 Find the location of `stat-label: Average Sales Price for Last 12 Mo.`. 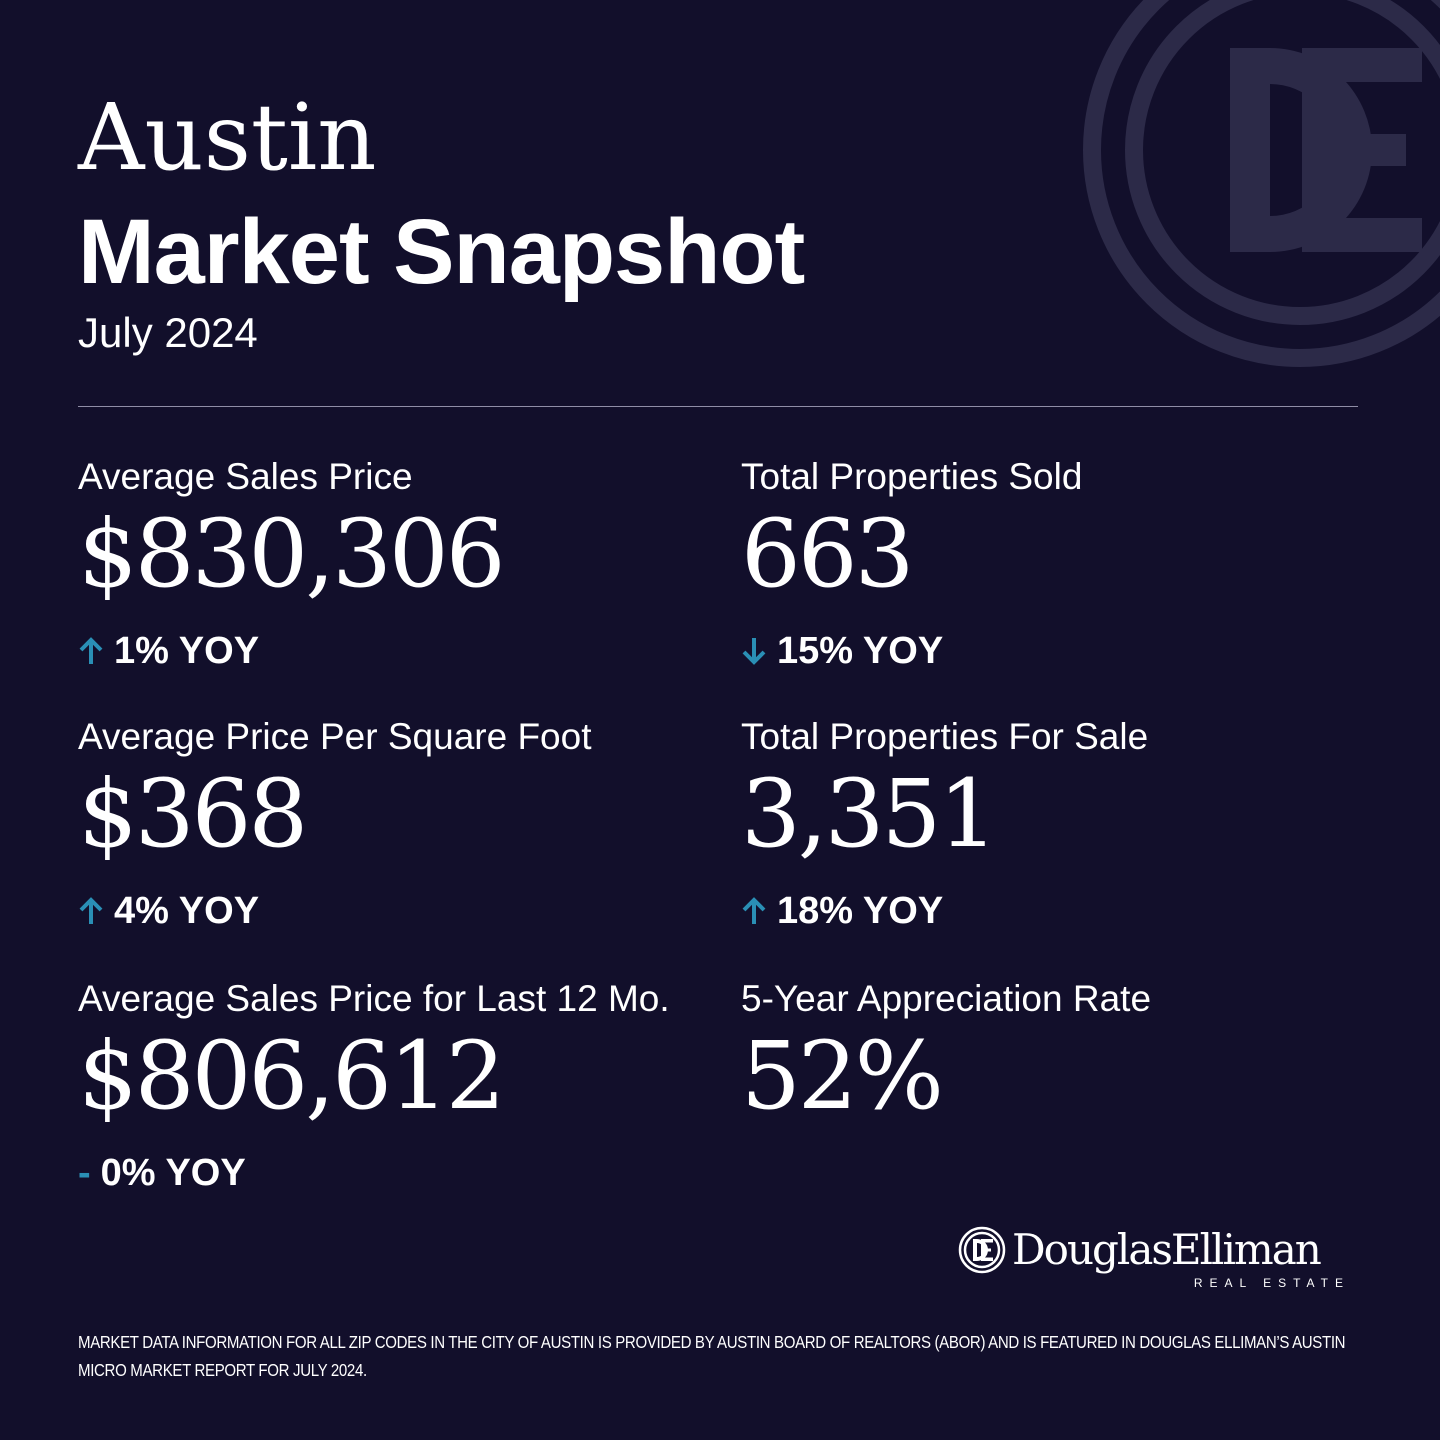

stat-label: Average Sales Price for Last 12 Mo. is located at coordinates (374, 998).